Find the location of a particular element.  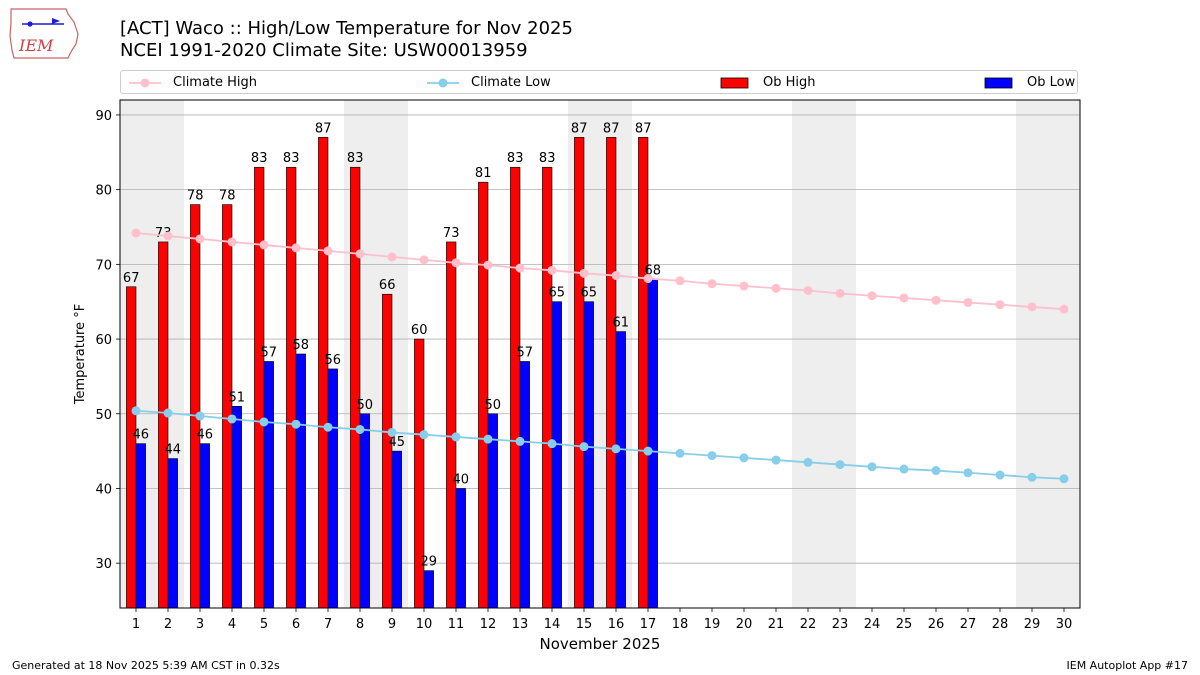

x-tick-label: 10 is located at coordinates (424, 624).